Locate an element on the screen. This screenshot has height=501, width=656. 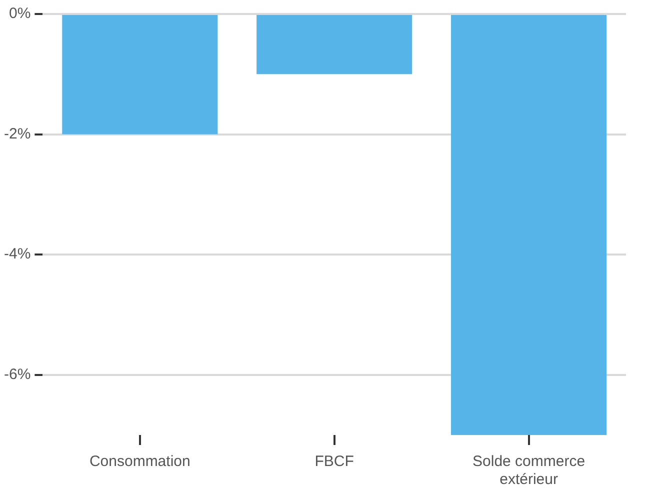
y-tick-label: -6% is located at coordinates (17, 374).